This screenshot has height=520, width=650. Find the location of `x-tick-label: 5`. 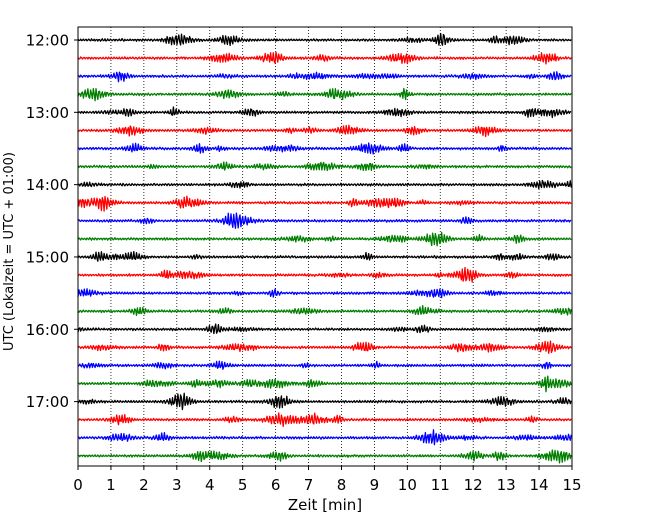

x-tick-label: 5 is located at coordinates (243, 485).